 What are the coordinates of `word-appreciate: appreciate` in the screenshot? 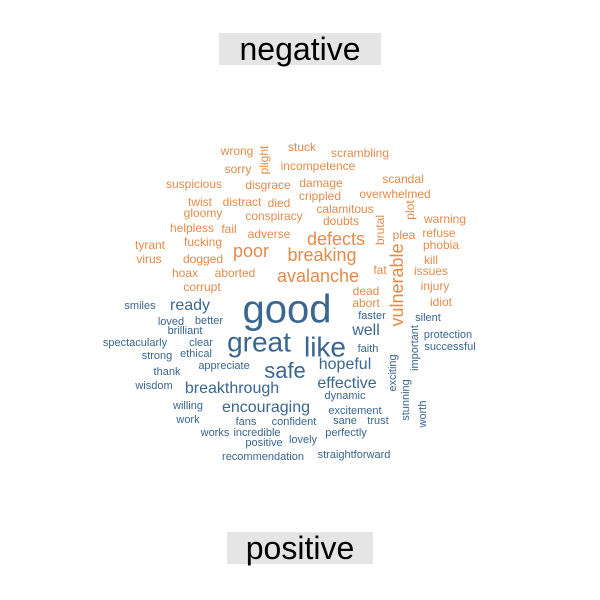 It's located at (223, 366).